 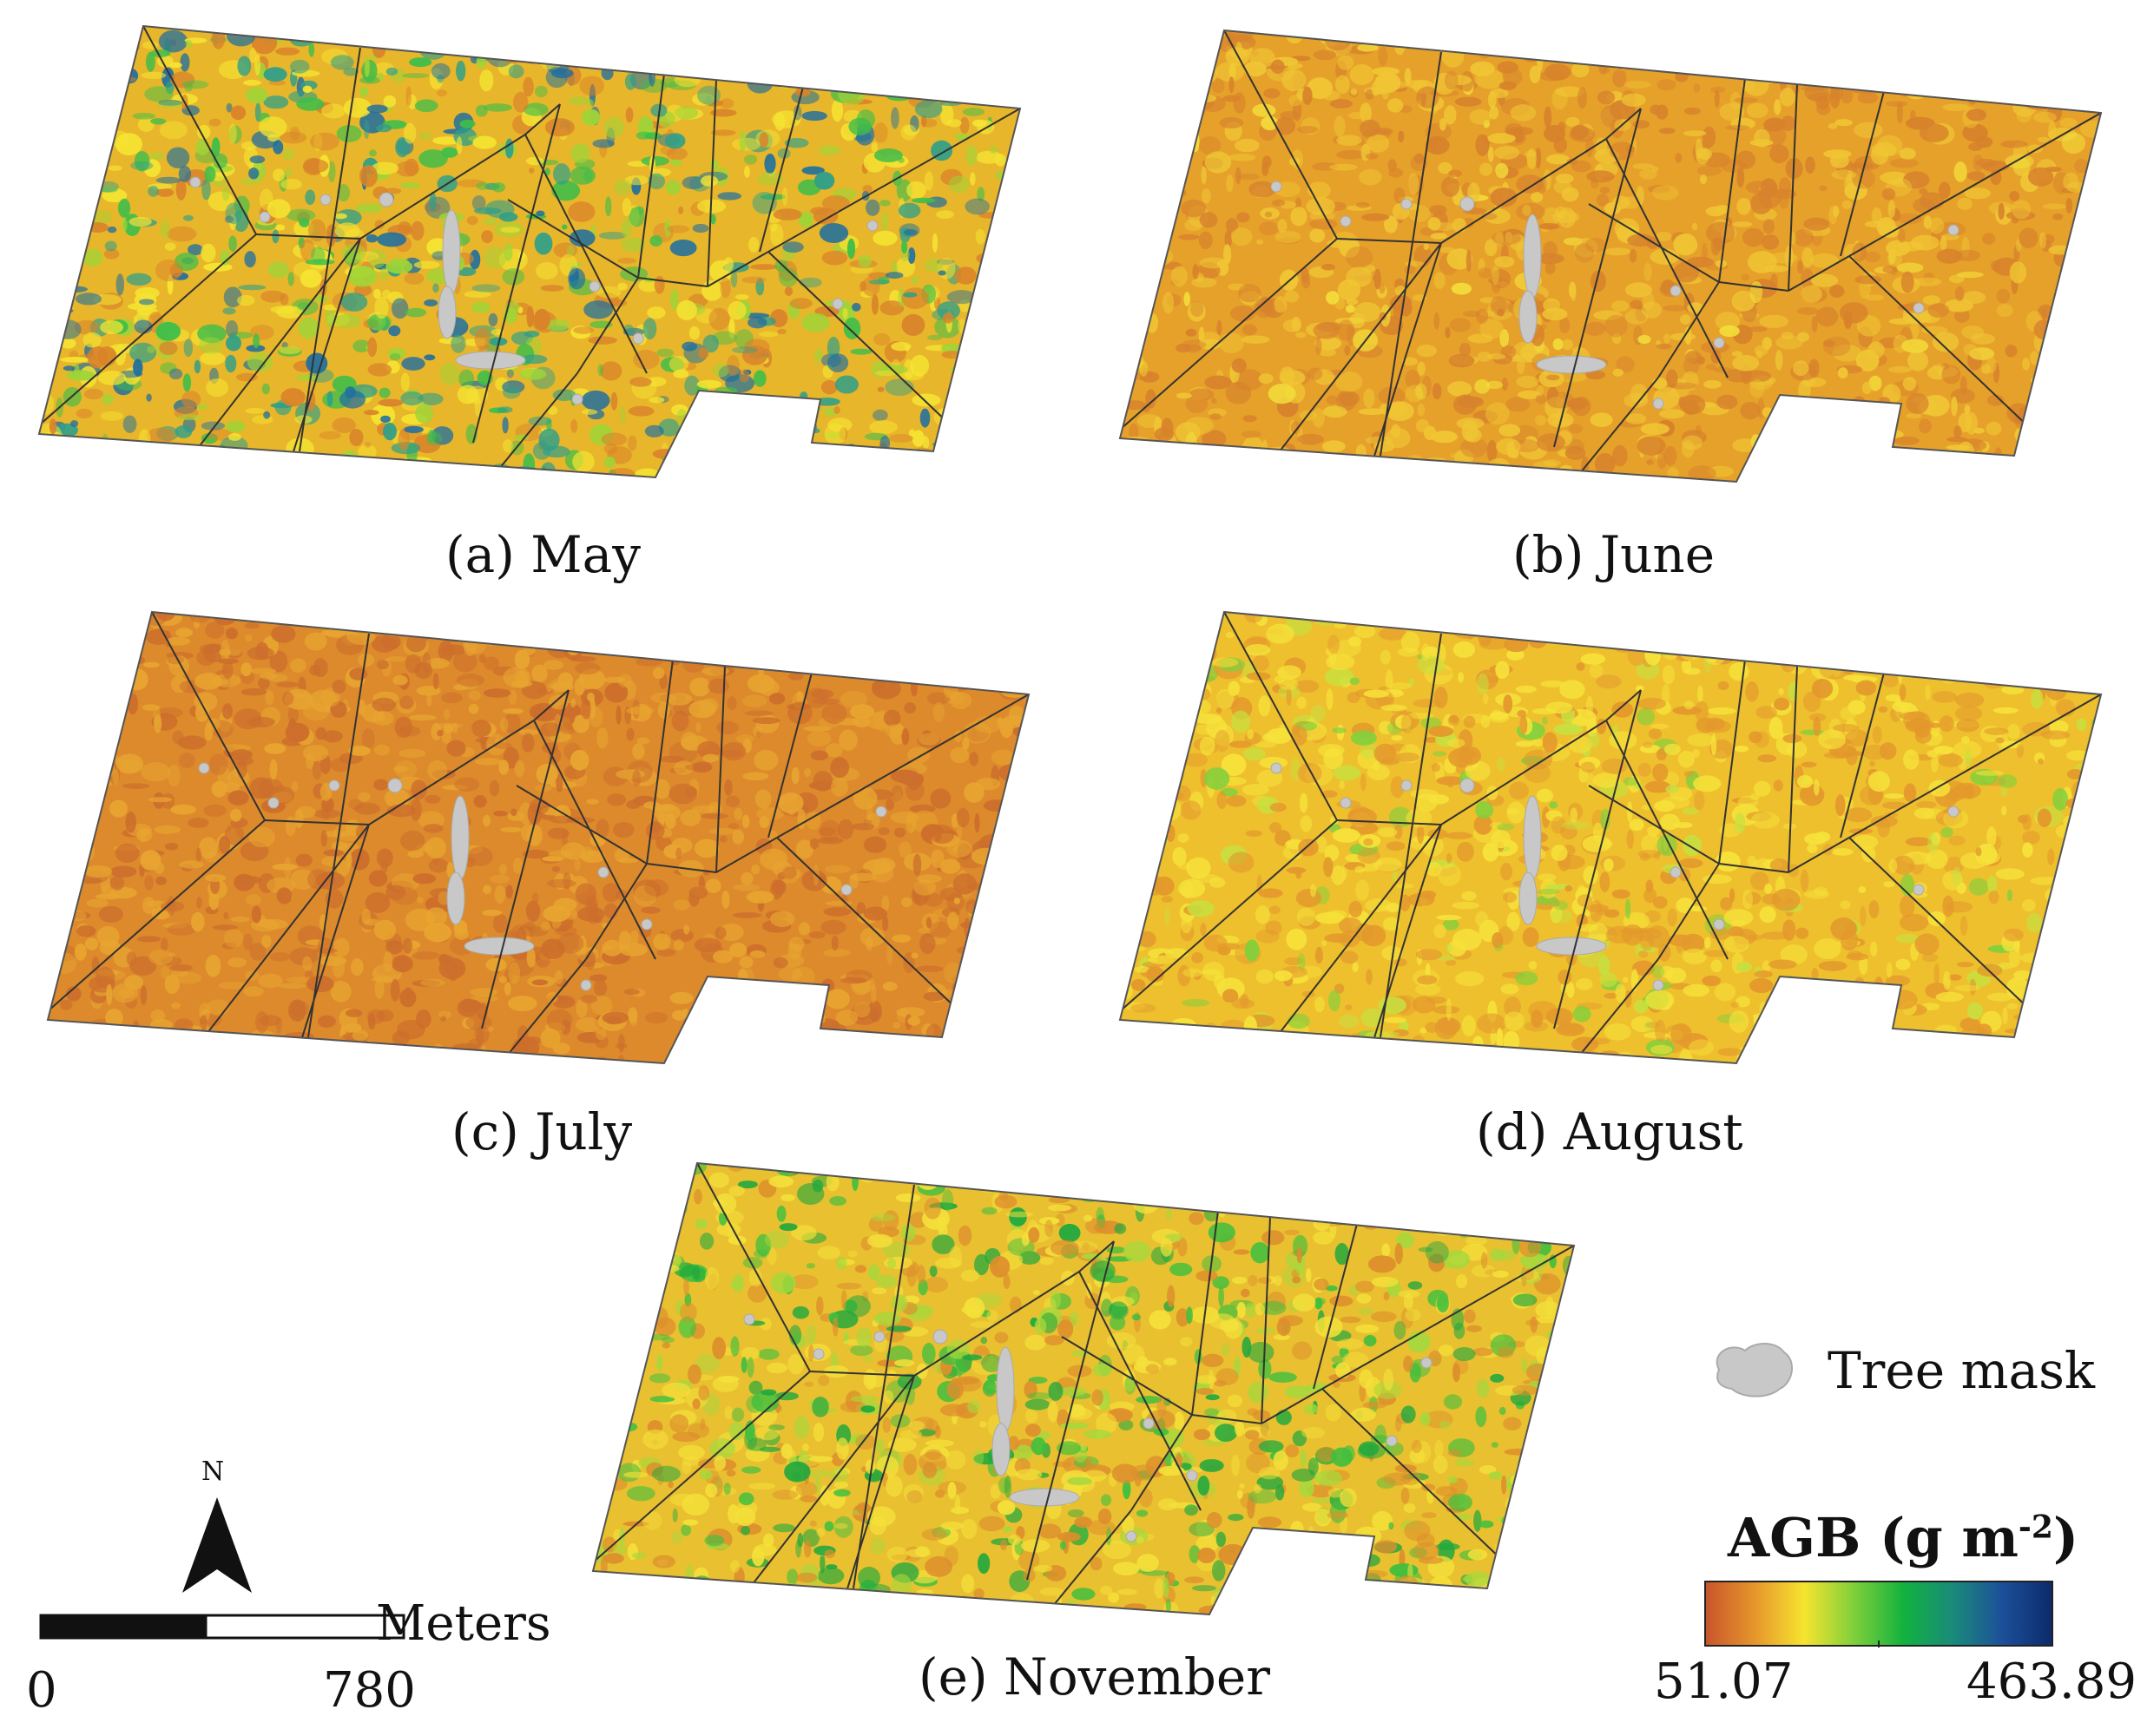 I want to click on north-arrow-icon, so click(x=217, y=1545).